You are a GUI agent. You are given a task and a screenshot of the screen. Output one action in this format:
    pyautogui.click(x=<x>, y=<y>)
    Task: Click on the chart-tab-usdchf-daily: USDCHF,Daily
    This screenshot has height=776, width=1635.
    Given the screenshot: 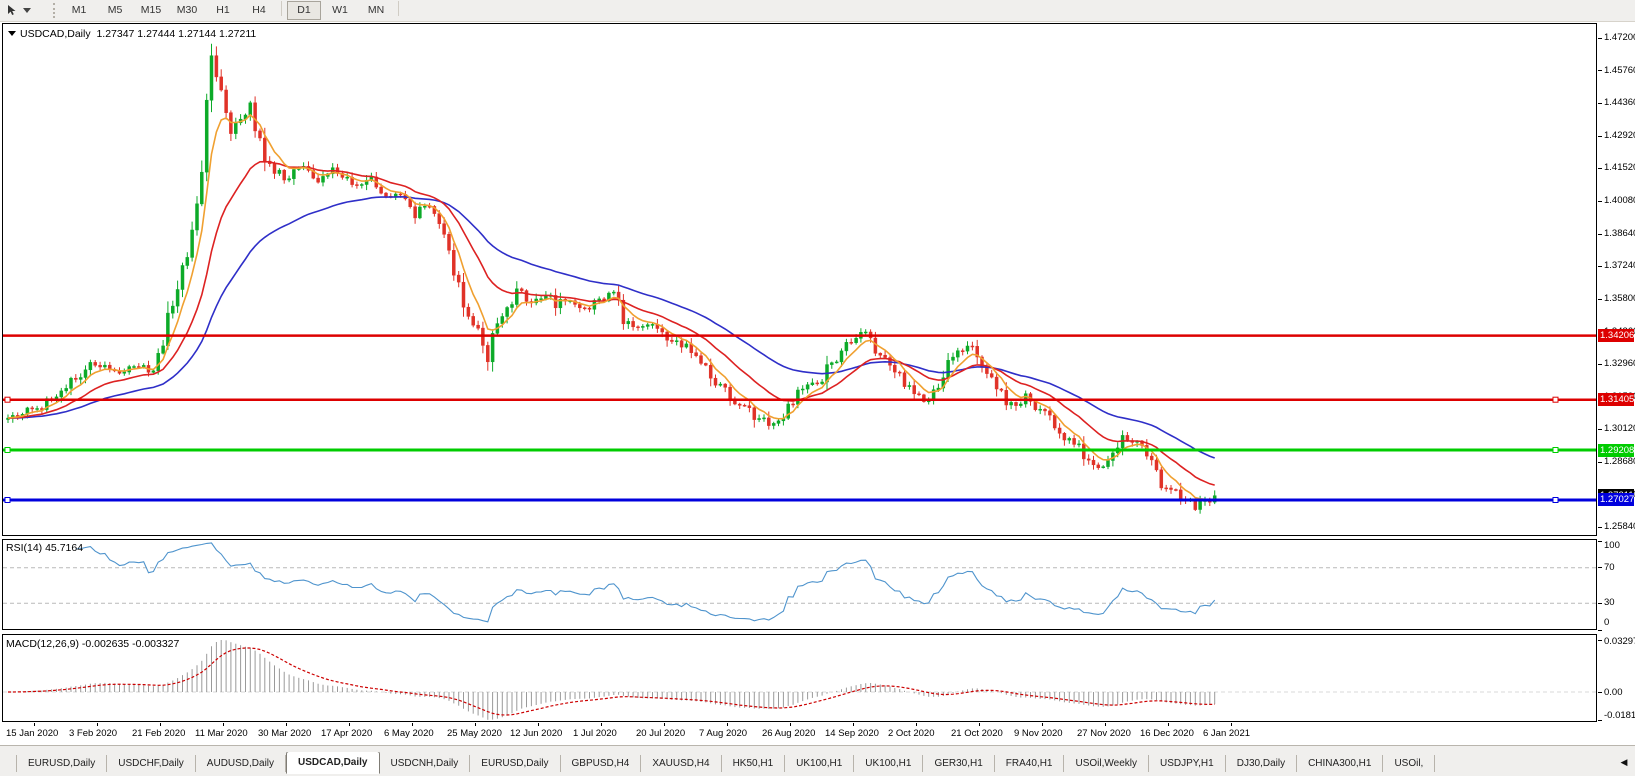 What is the action you would take?
    pyautogui.click(x=151, y=763)
    